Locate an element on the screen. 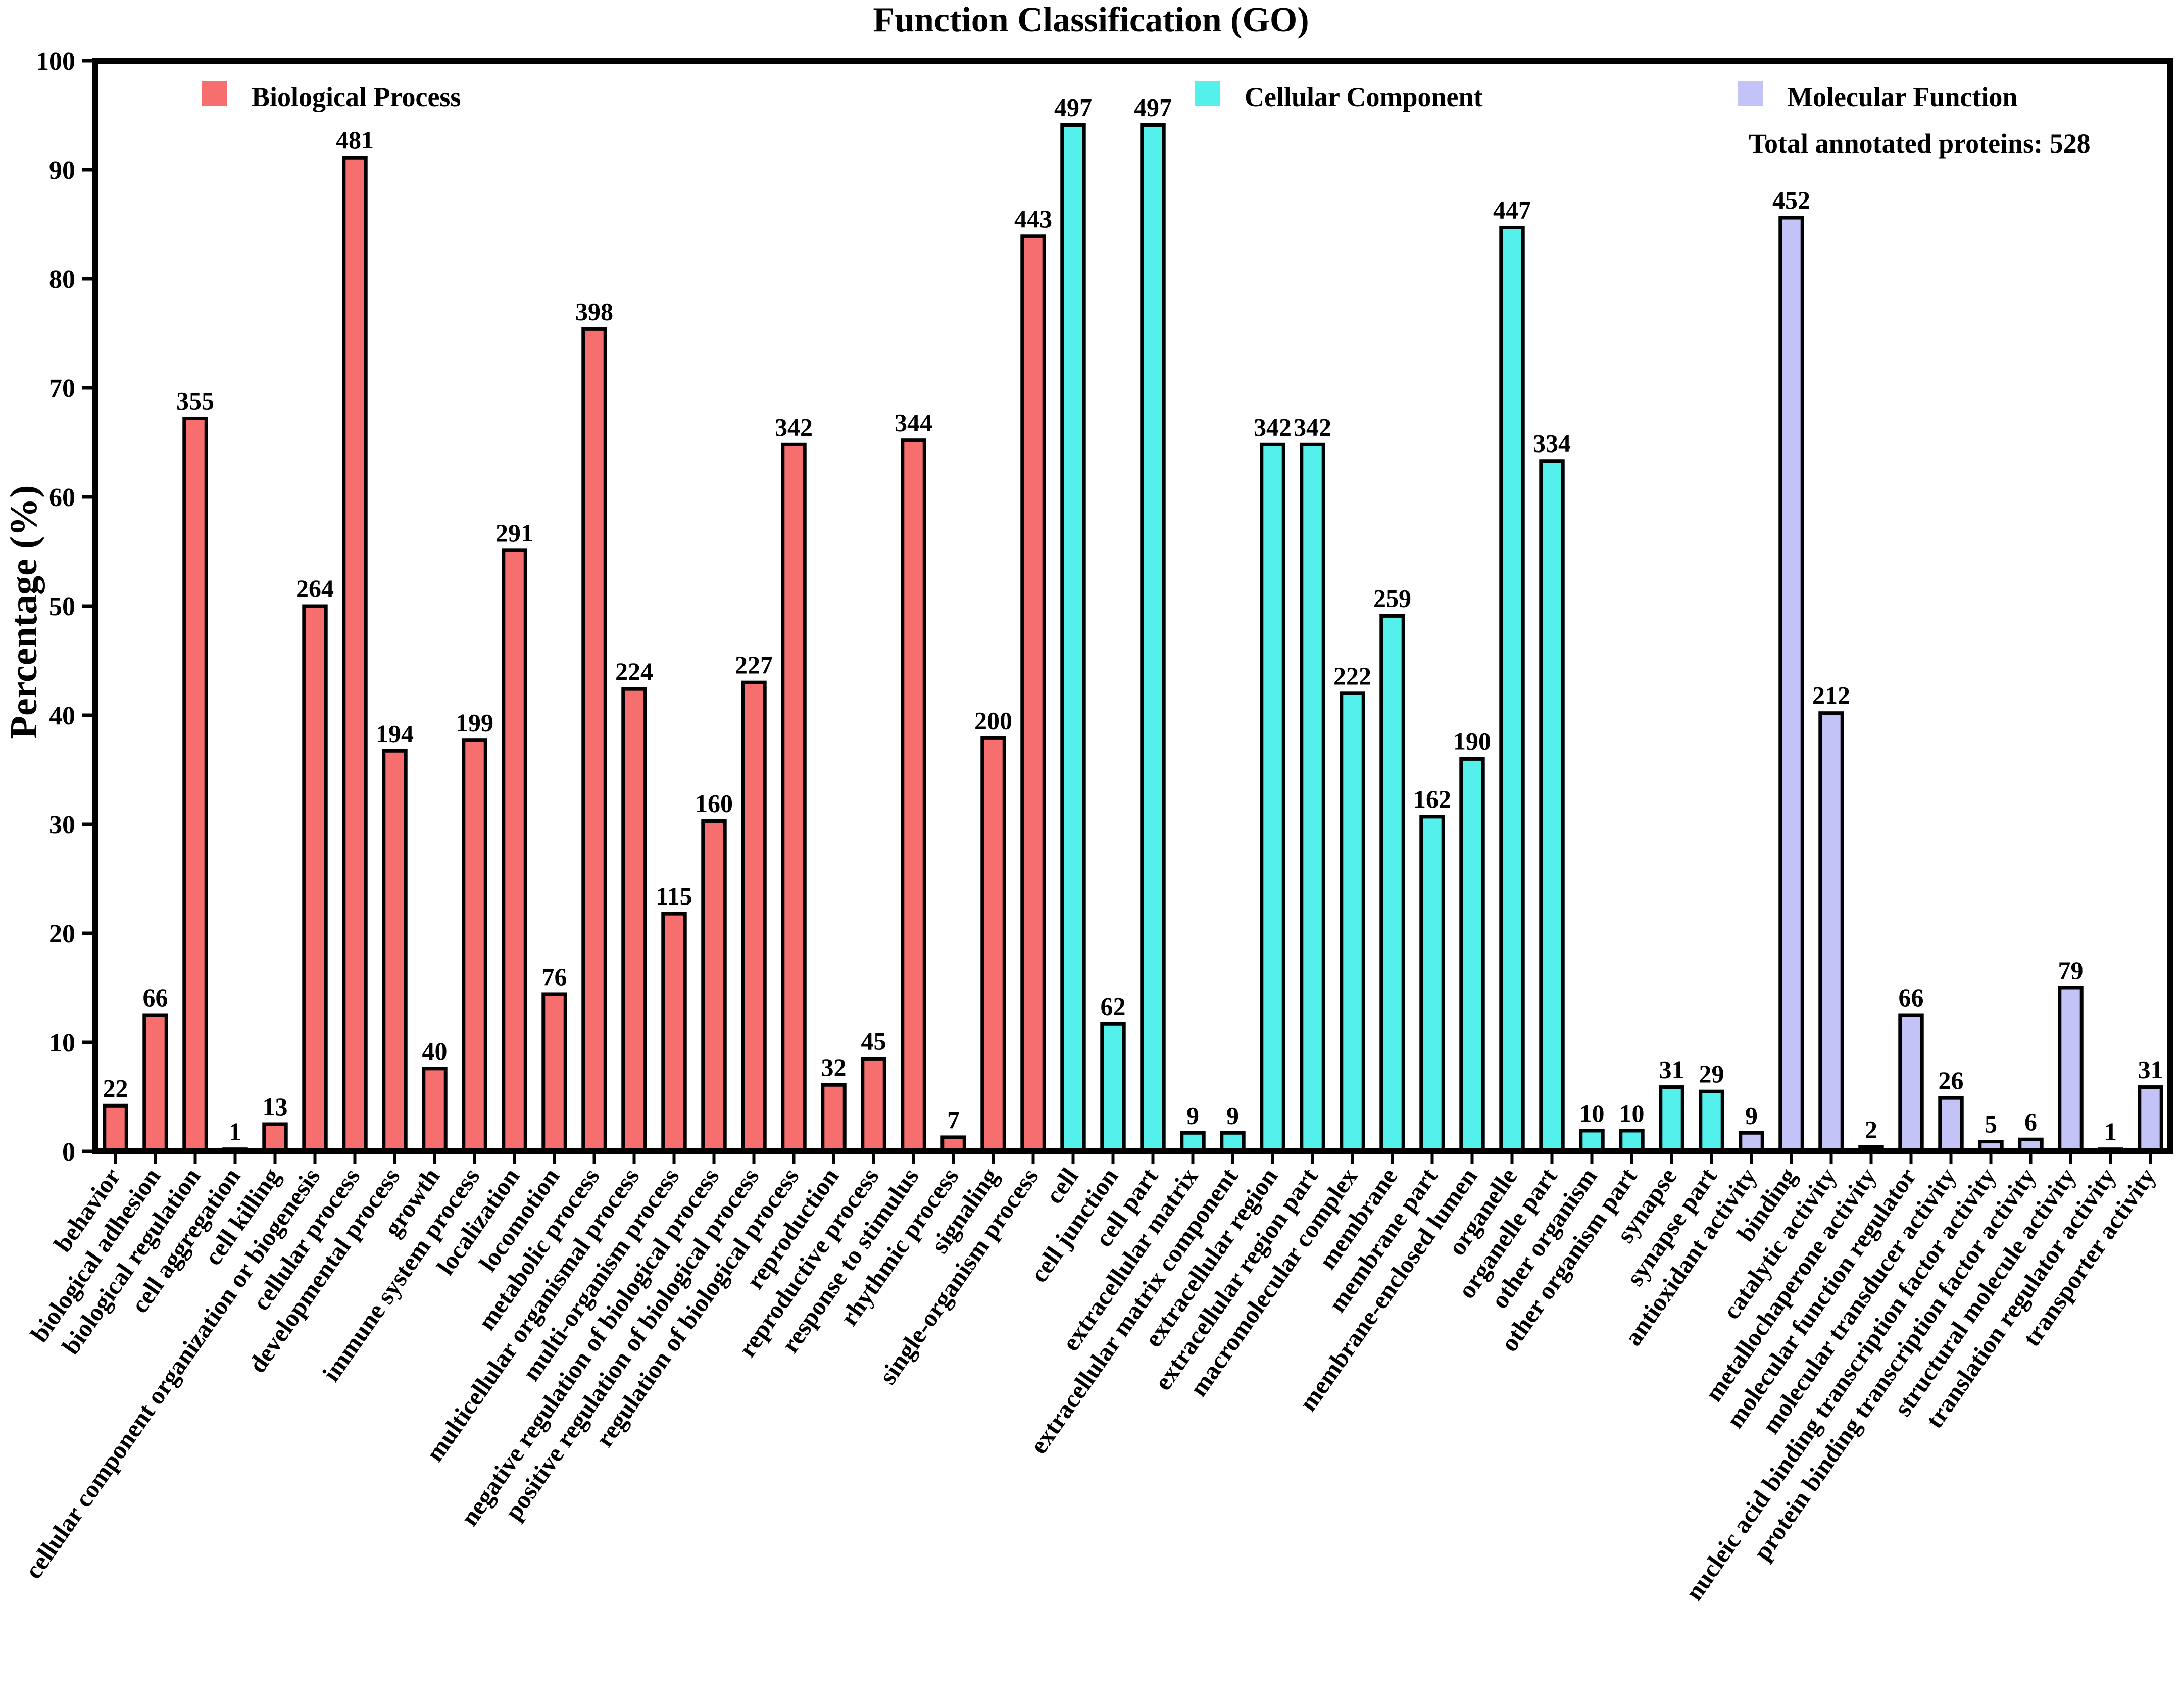 The image size is (2181, 1708). value-label-3: 1 is located at coordinates (235, 1132).